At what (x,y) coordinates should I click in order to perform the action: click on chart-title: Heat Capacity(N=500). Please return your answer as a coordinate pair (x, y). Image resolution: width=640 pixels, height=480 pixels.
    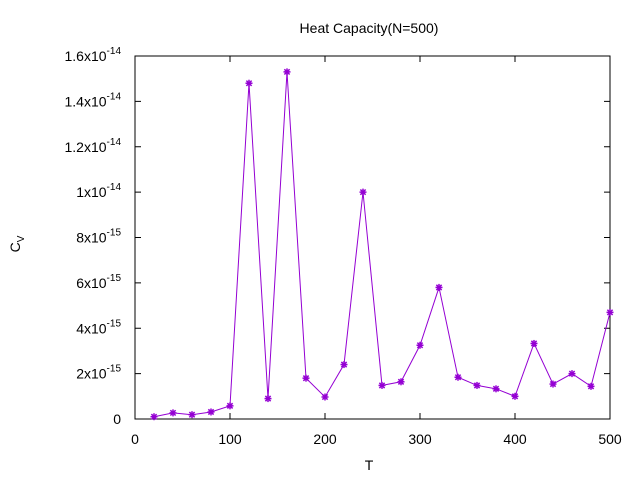
    Looking at the image, I should click on (369, 28).